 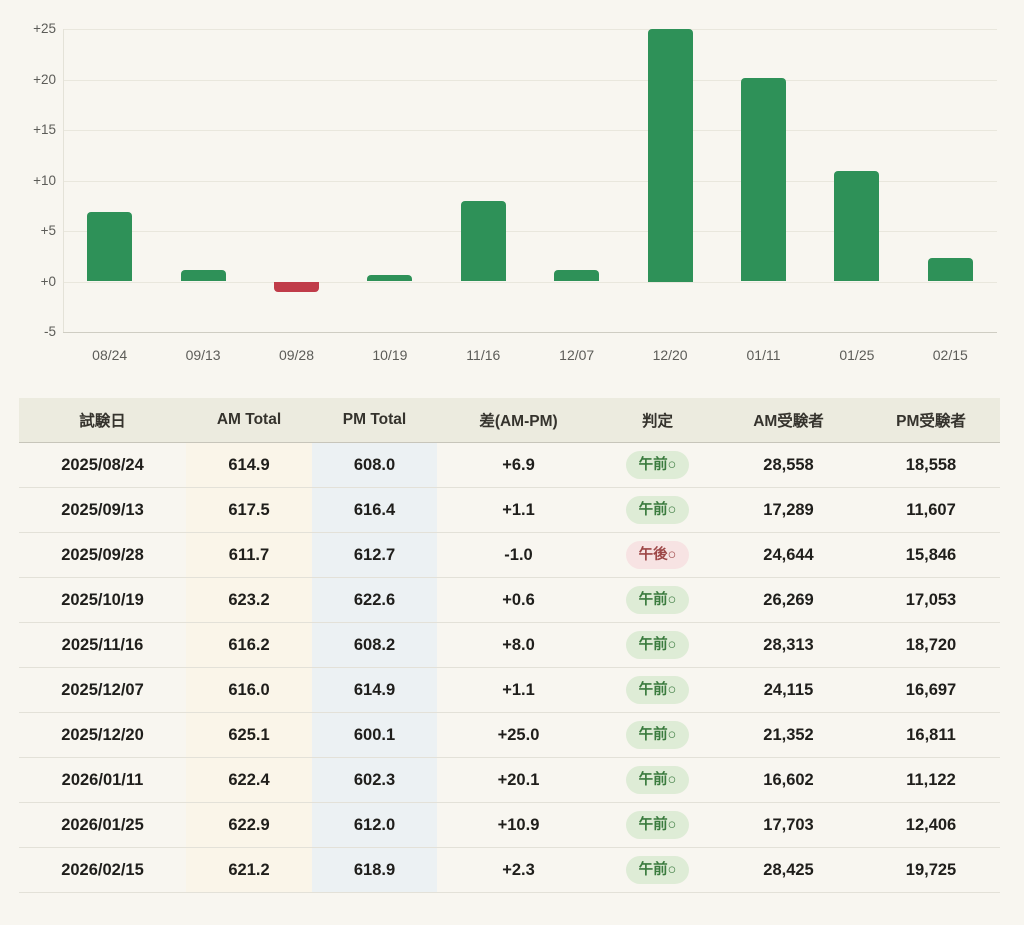 I want to click on cell-pm-total: 612.0, so click(x=374, y=825).